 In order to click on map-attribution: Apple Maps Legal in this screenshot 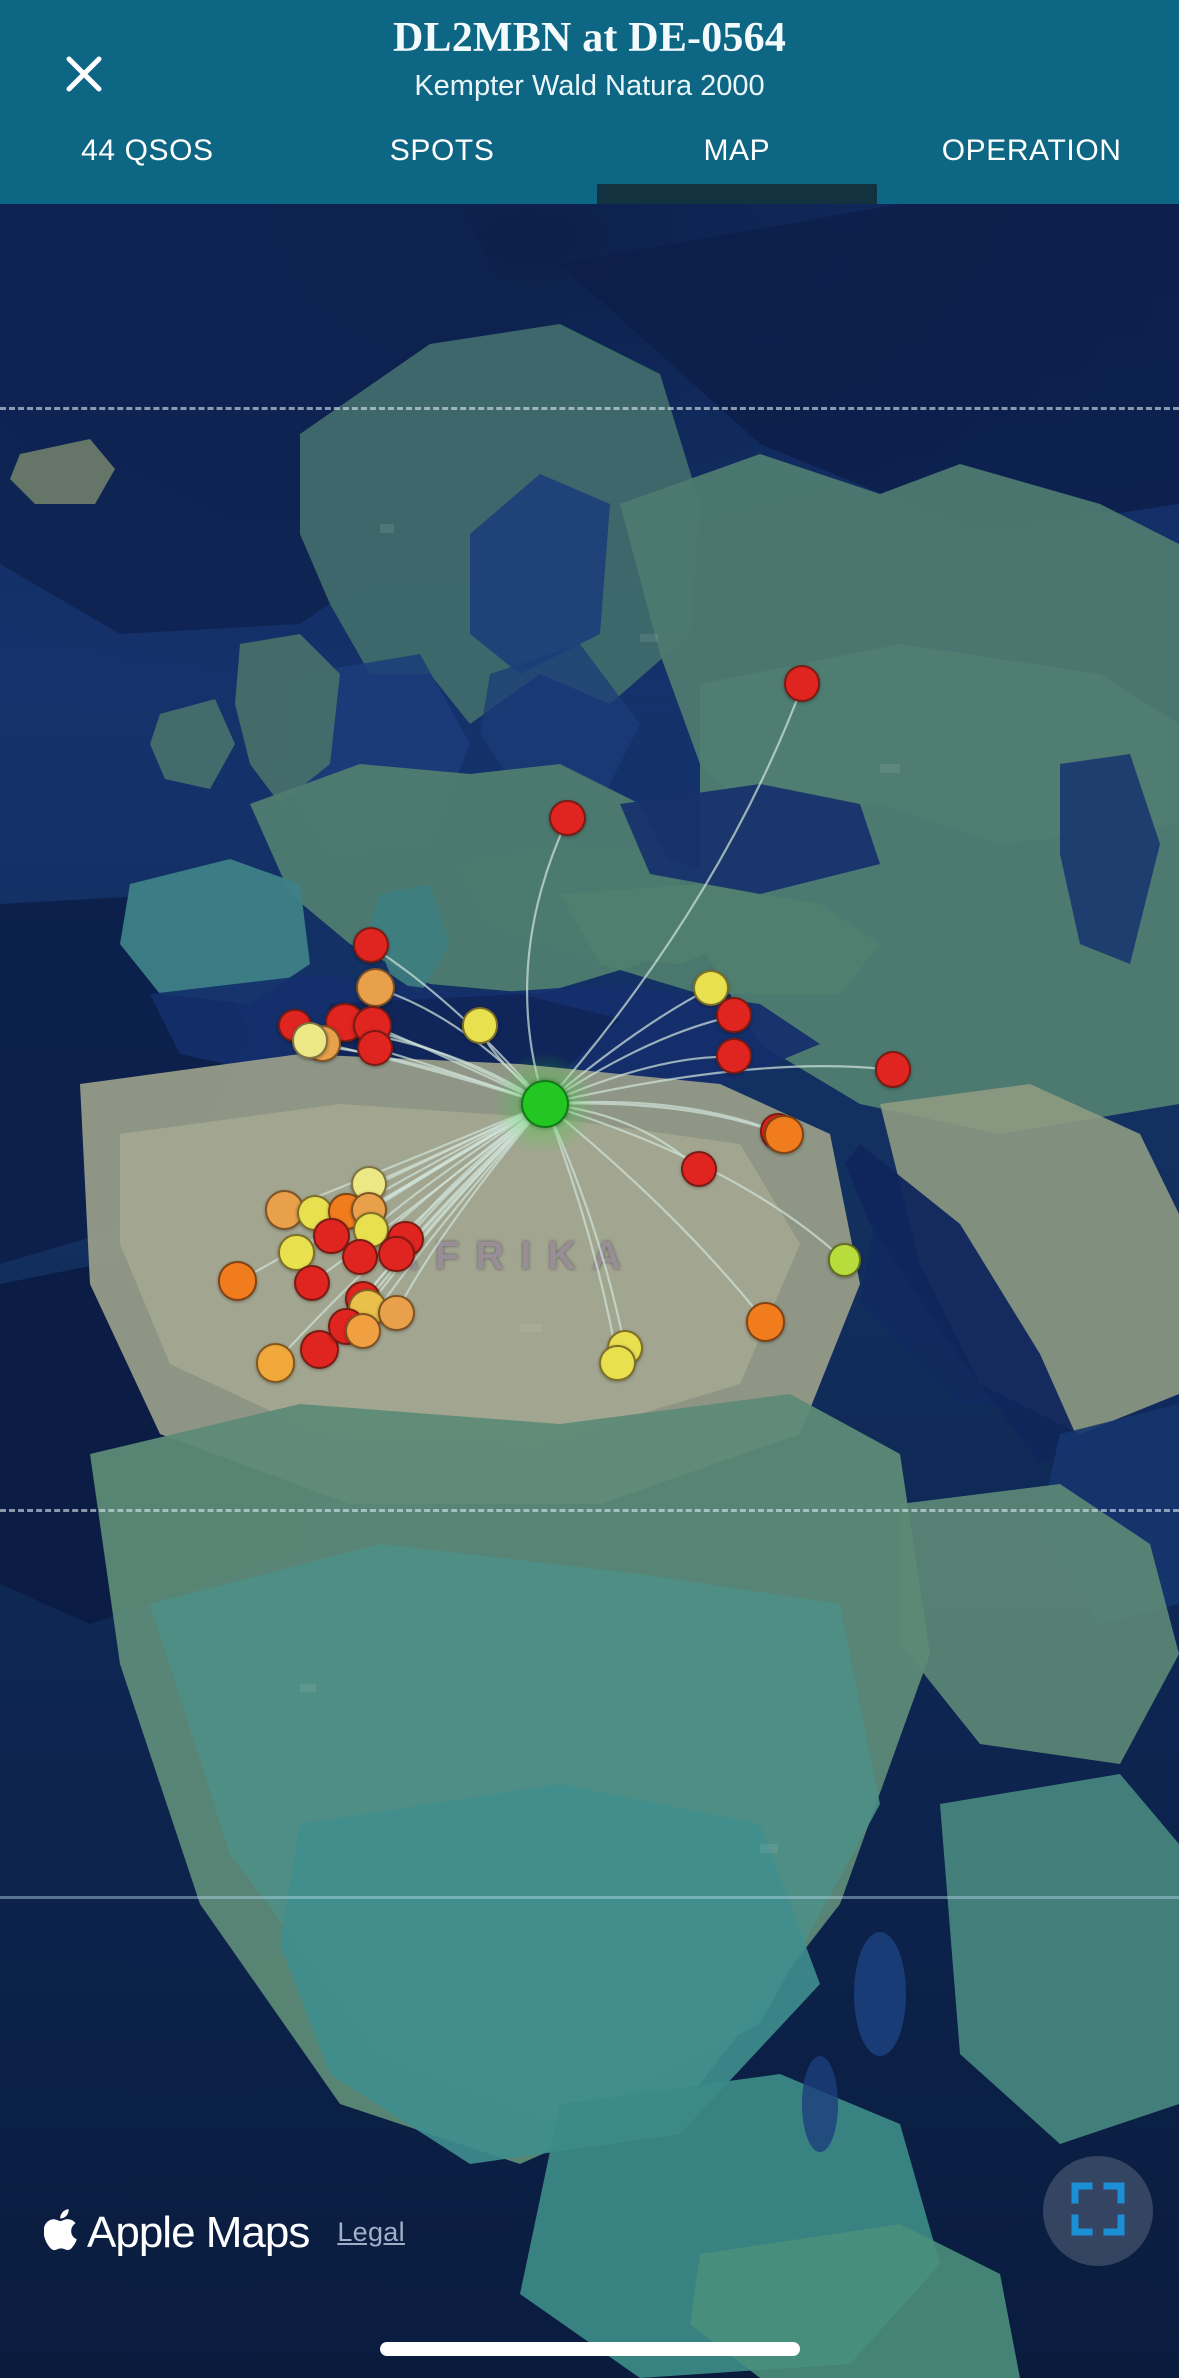, I will do `click(224, 2232)`.